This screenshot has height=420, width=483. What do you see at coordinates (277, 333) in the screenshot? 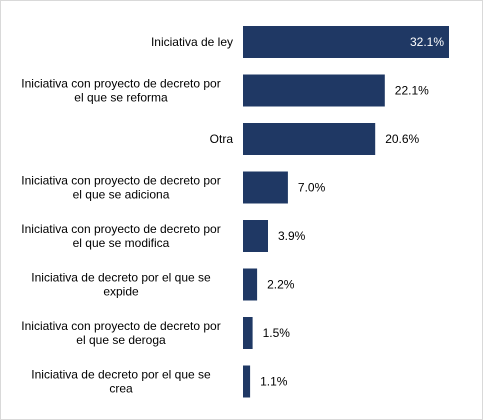
I see `value-label-6: 1.5%` at bounding box center [277, 333].